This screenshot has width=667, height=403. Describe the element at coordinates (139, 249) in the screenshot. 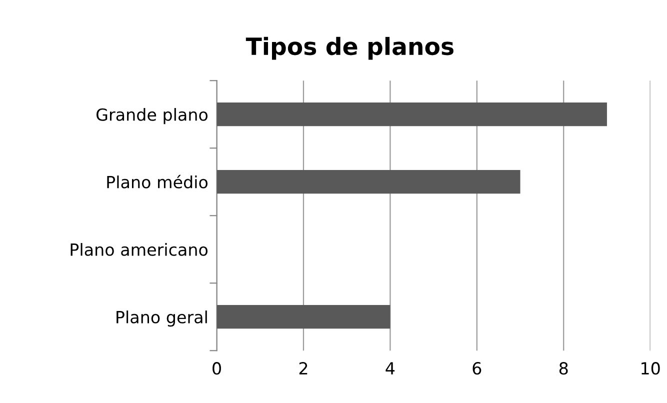

I see `y-tick-label: Plano americano` at that location.